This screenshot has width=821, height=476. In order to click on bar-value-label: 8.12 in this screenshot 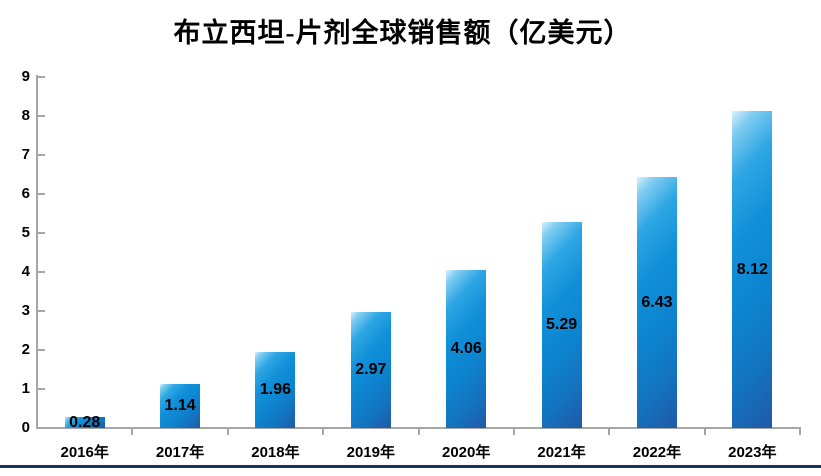, I will do `click(752, 269)`.